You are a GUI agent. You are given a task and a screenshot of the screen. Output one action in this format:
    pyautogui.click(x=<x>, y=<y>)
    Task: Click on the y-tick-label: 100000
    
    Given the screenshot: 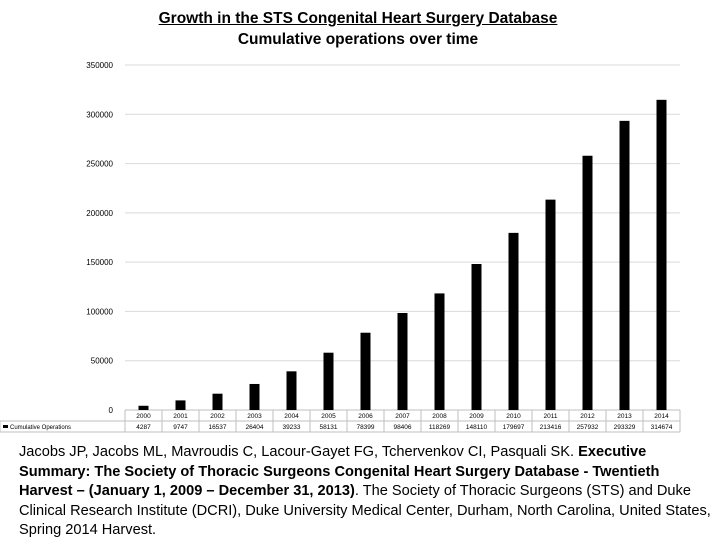 What is the action you would take?
    pyautogui.click(x=99, y=311)
    